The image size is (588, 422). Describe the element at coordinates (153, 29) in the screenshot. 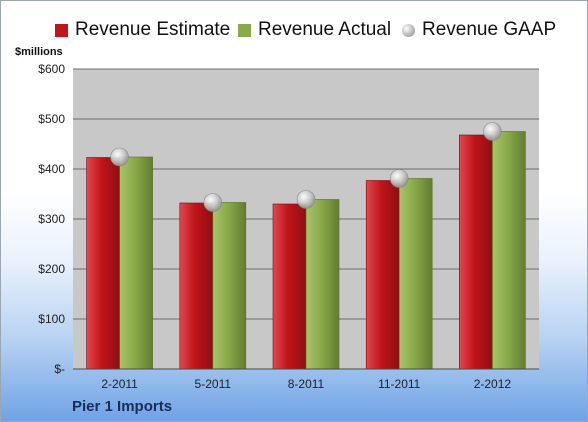

I see `legend-label: Revenue Estimate` at that location.